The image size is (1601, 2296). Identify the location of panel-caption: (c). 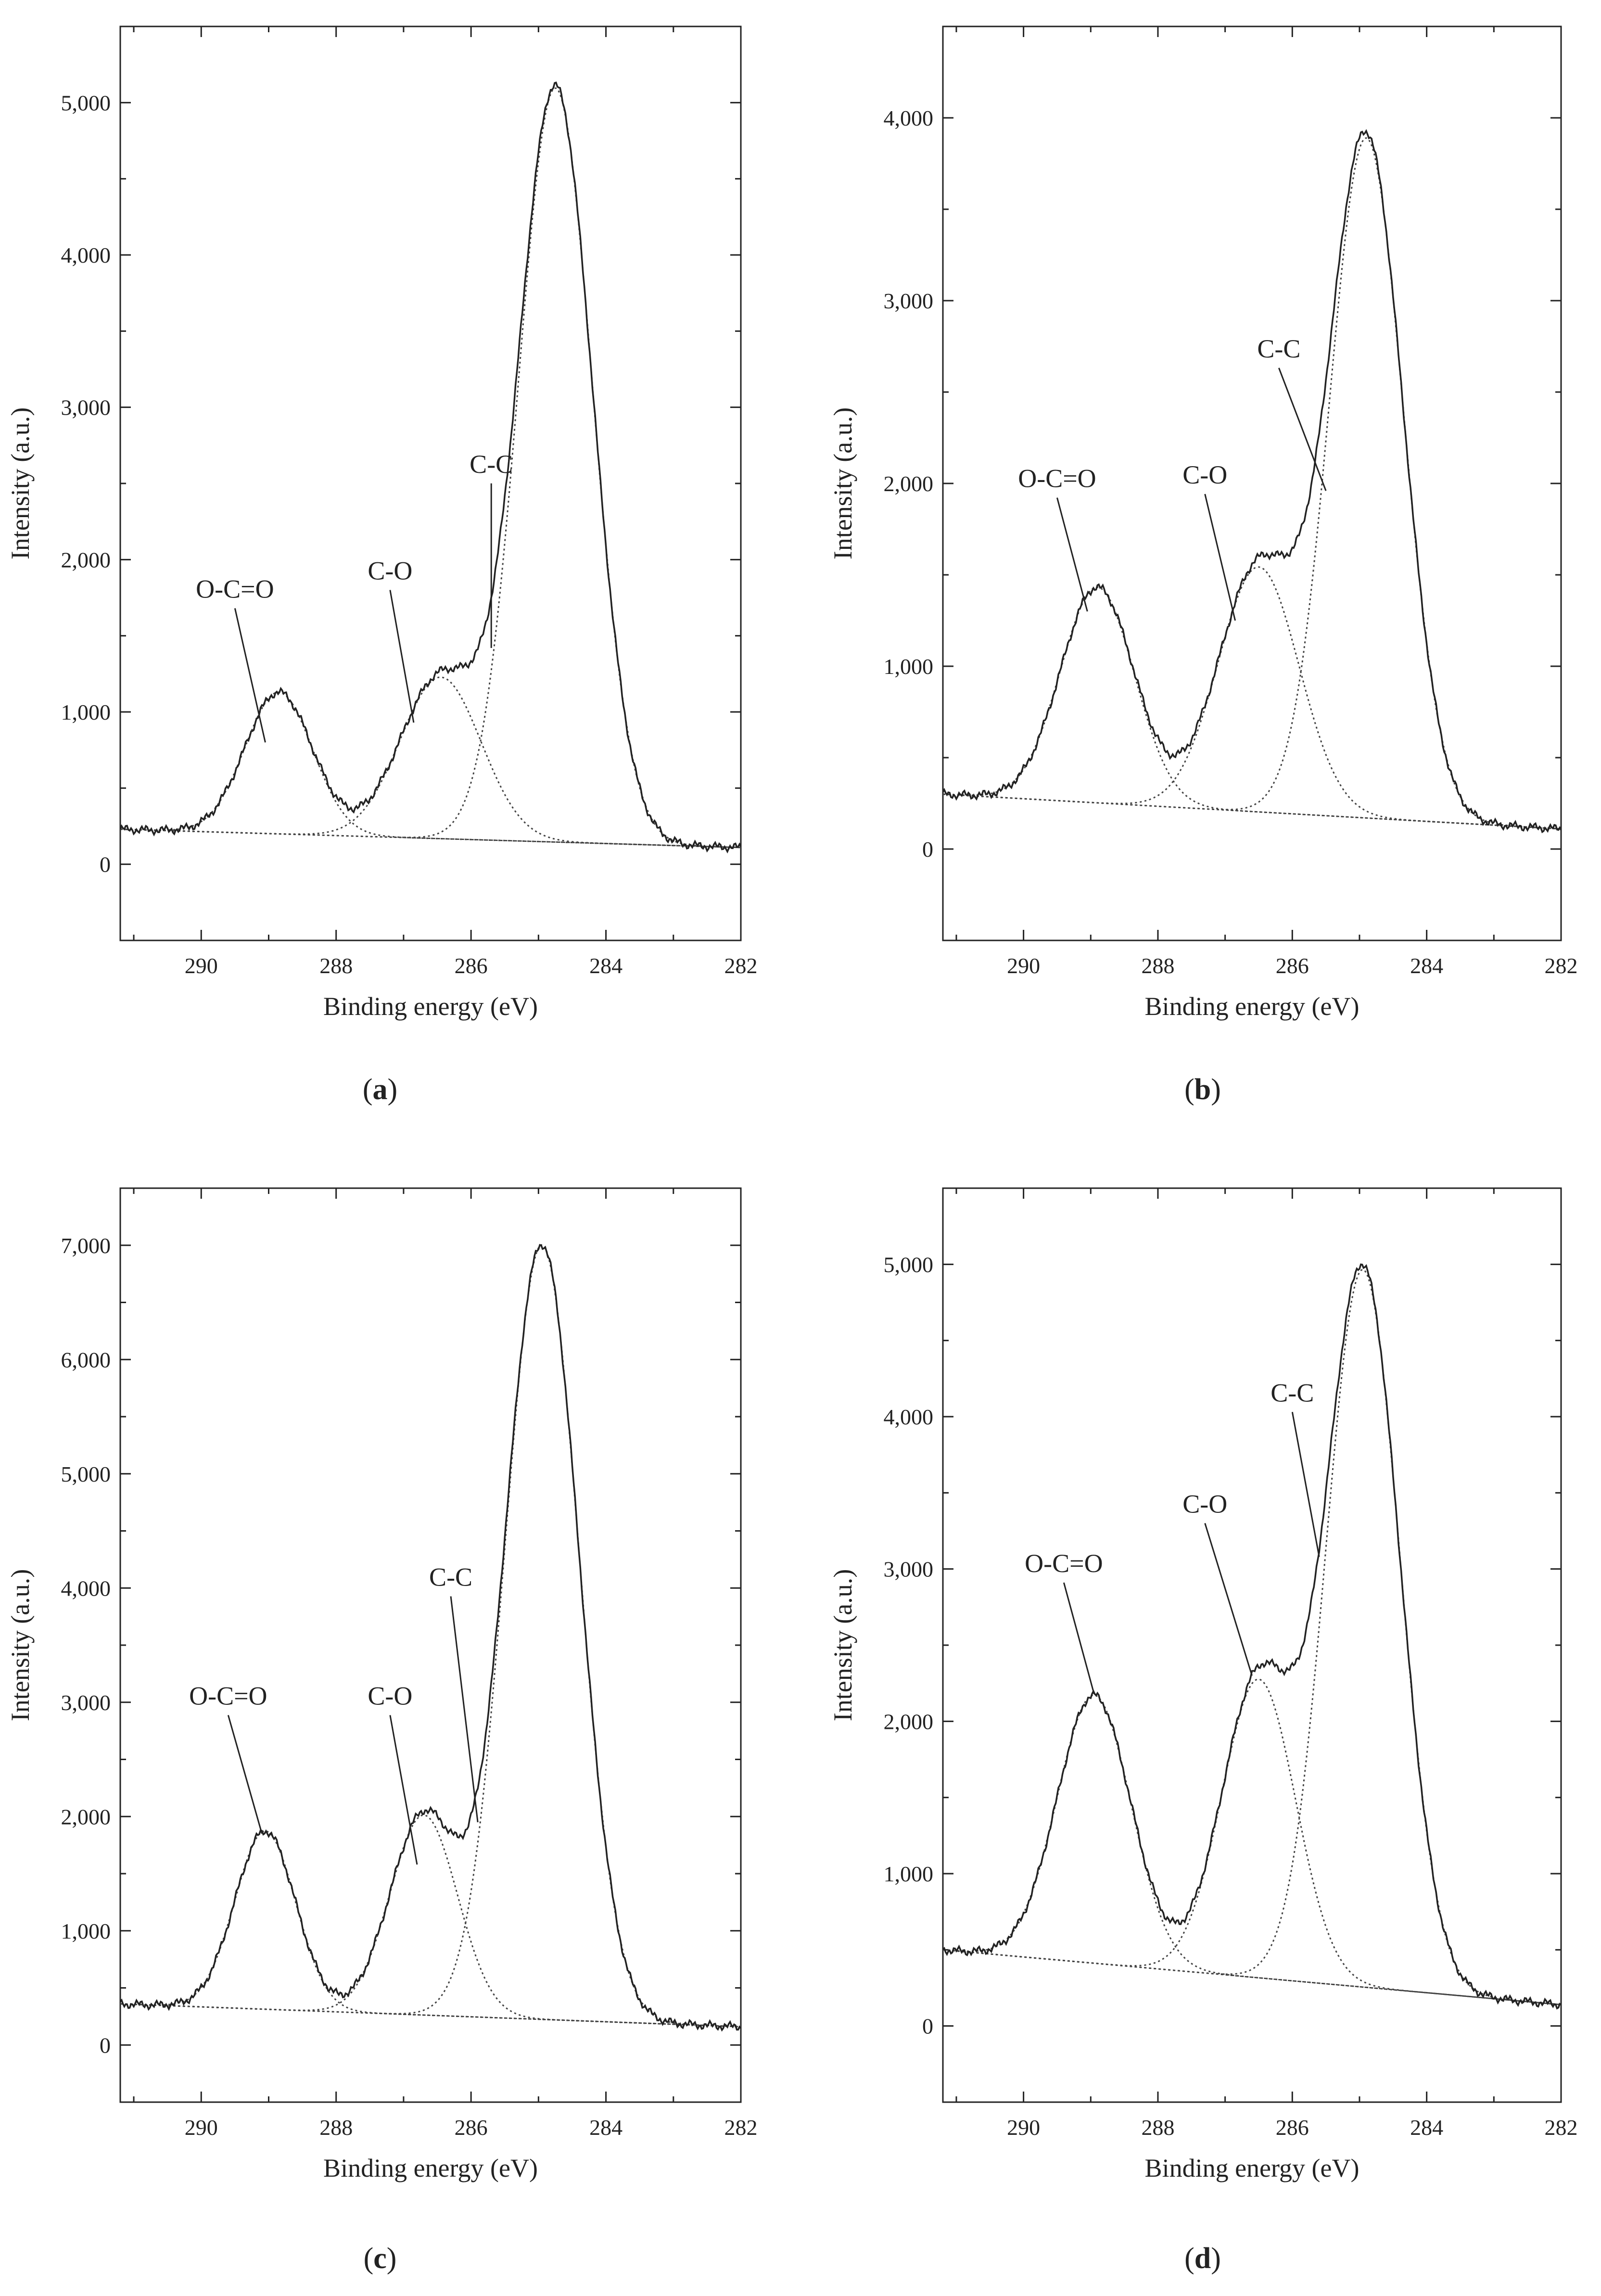
(380, 2258).